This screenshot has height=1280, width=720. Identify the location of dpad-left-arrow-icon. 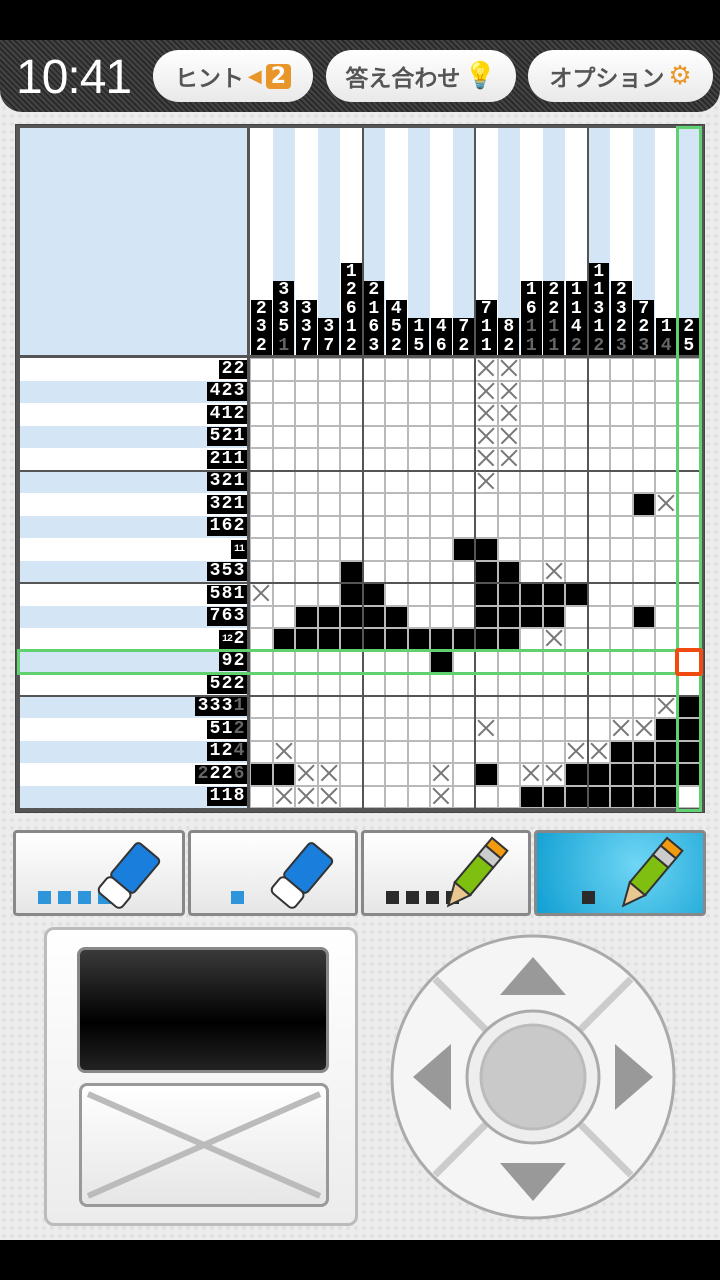
(432, 1077).